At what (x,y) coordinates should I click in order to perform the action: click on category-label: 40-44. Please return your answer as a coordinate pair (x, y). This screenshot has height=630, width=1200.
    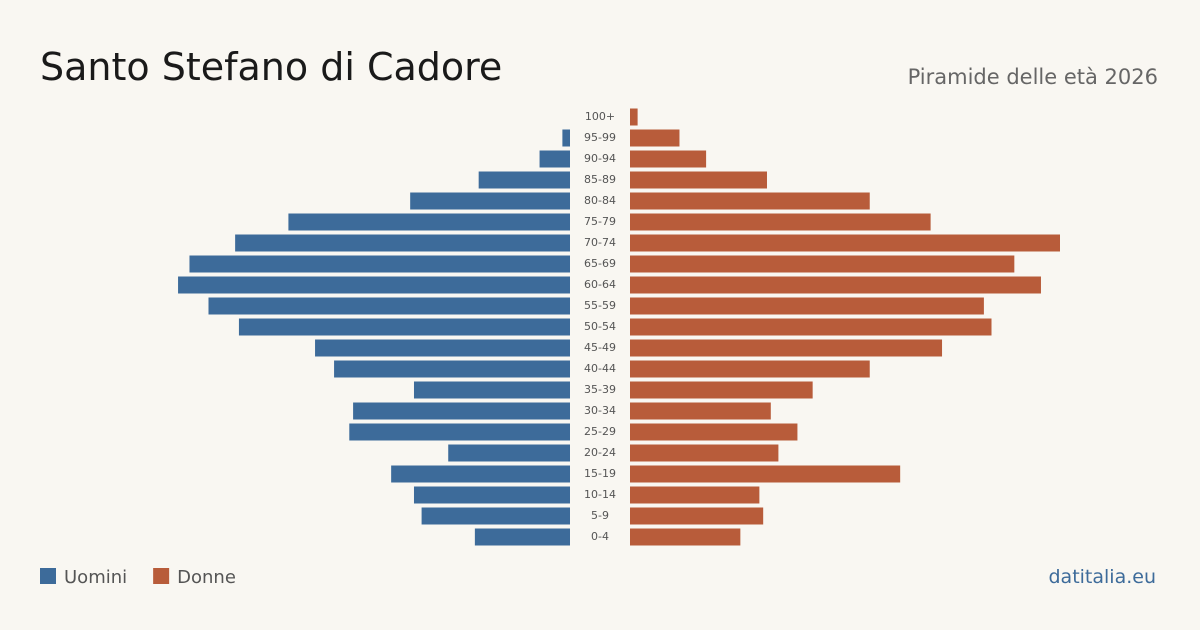
    Looking at the image, I should click on (600, 368).